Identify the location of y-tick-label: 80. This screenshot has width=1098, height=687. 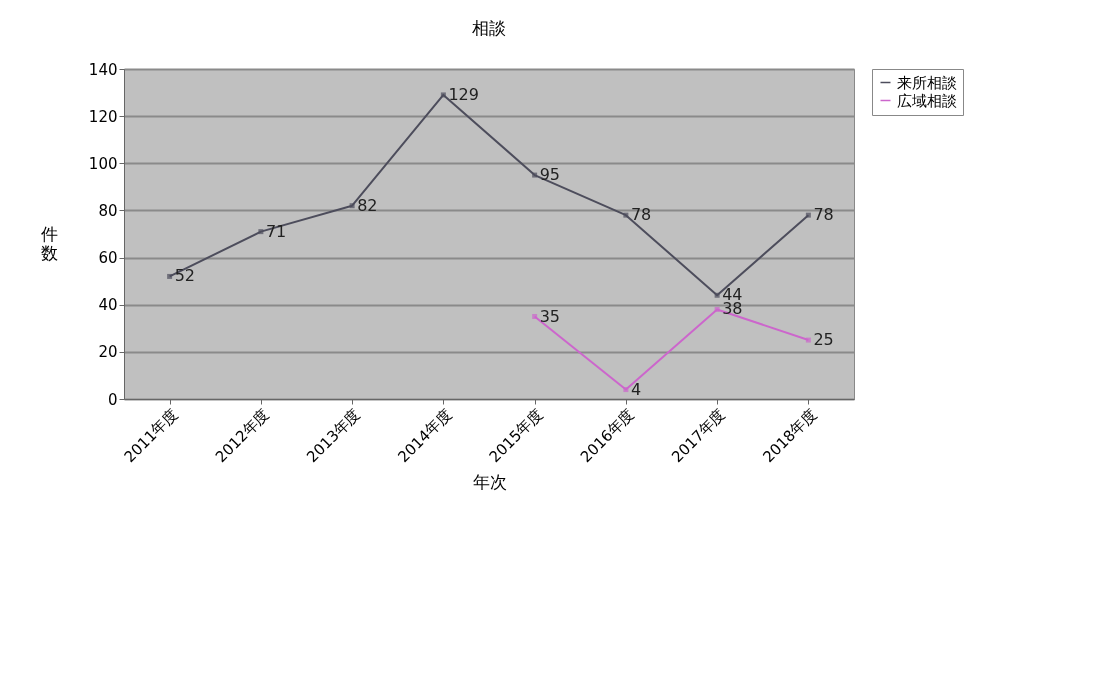
(108, 210).